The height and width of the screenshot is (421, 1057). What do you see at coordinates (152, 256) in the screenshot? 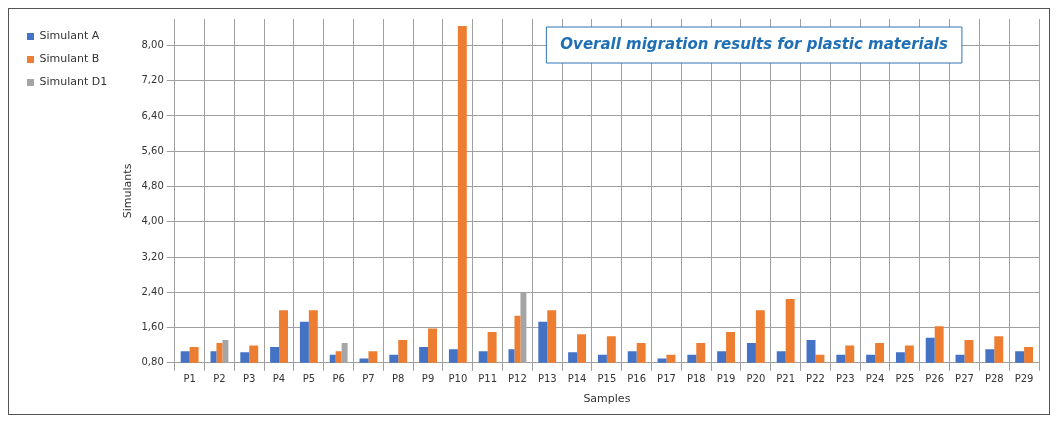
I see `y-tick-label: 3,20` at bounding box center [152, 256].